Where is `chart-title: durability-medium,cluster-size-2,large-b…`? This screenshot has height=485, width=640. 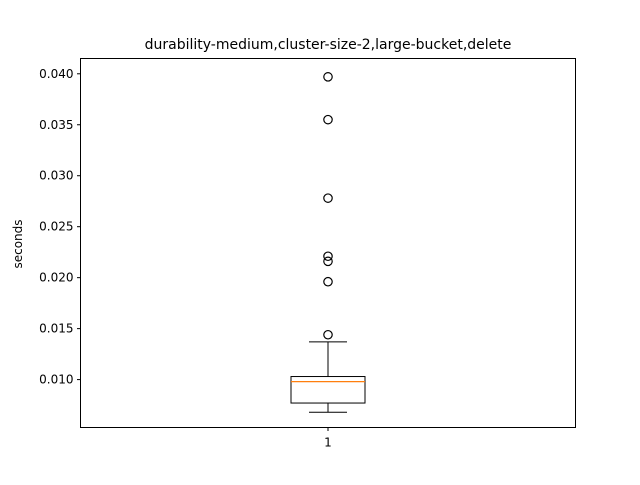 chart-title: durability-medium,cluster-size-2,large-b… is located at coordinates (328, 45).